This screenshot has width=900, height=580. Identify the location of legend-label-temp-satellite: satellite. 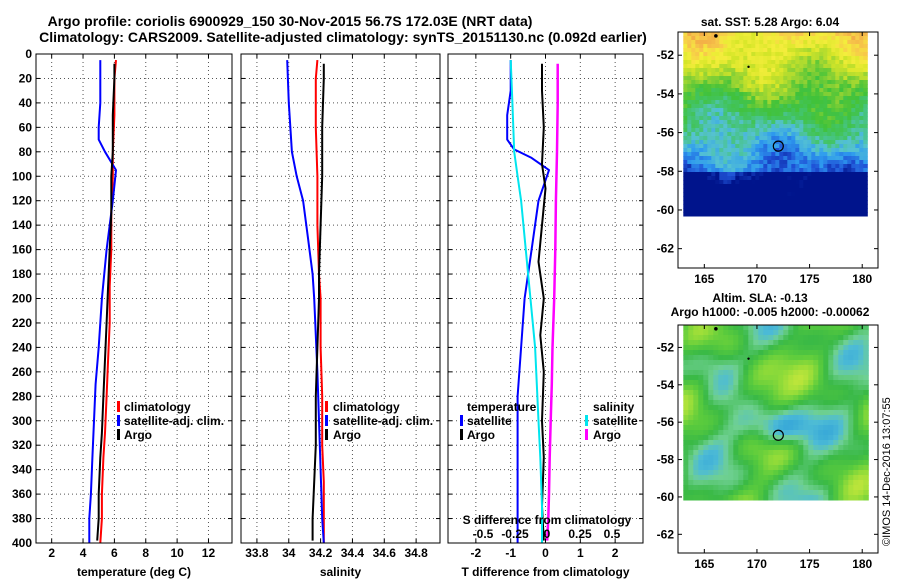
(489, 421).